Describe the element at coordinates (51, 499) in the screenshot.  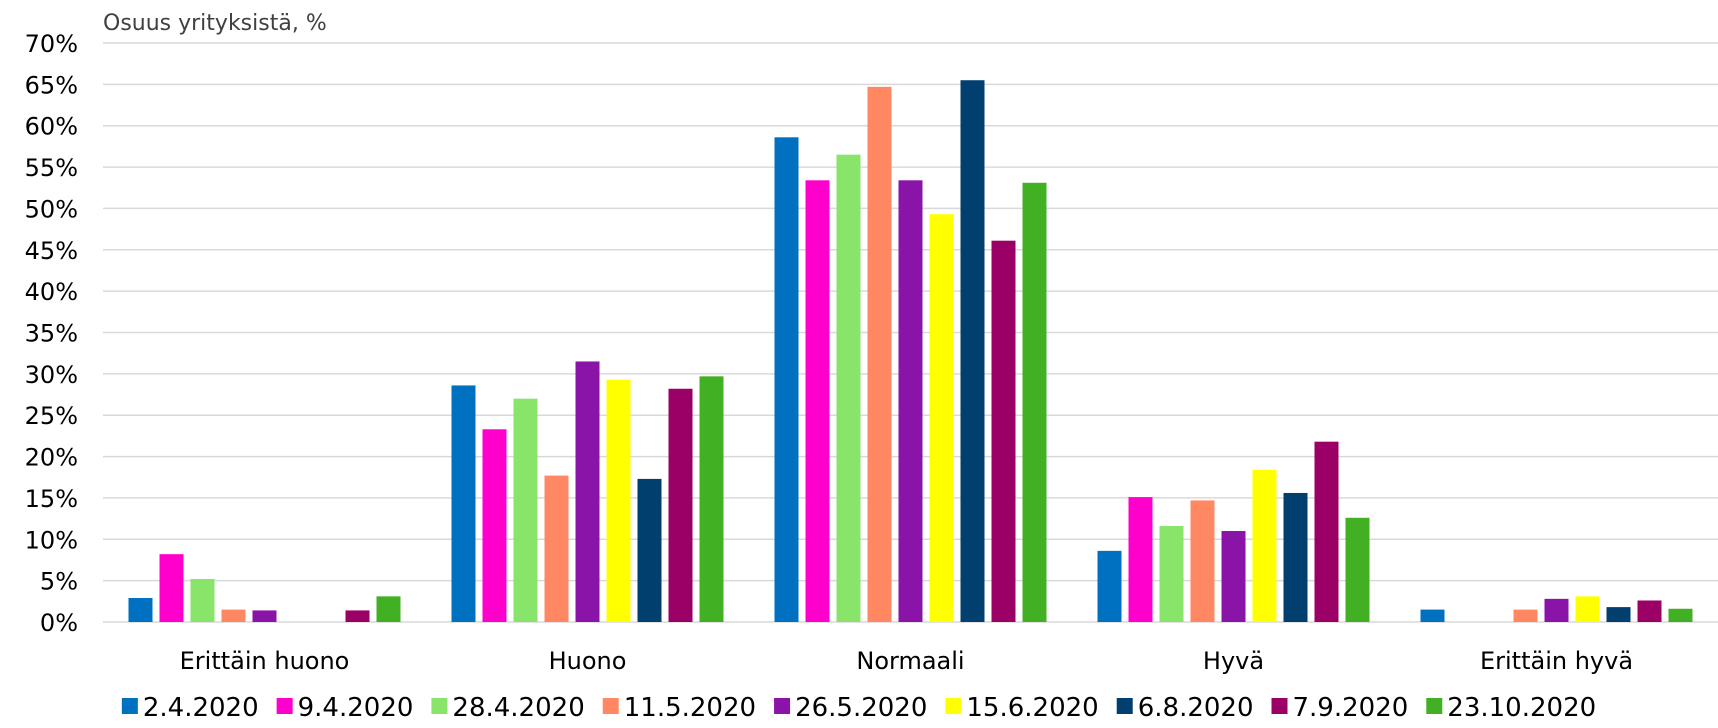
I see `y-tick-label: 15%` at that location.